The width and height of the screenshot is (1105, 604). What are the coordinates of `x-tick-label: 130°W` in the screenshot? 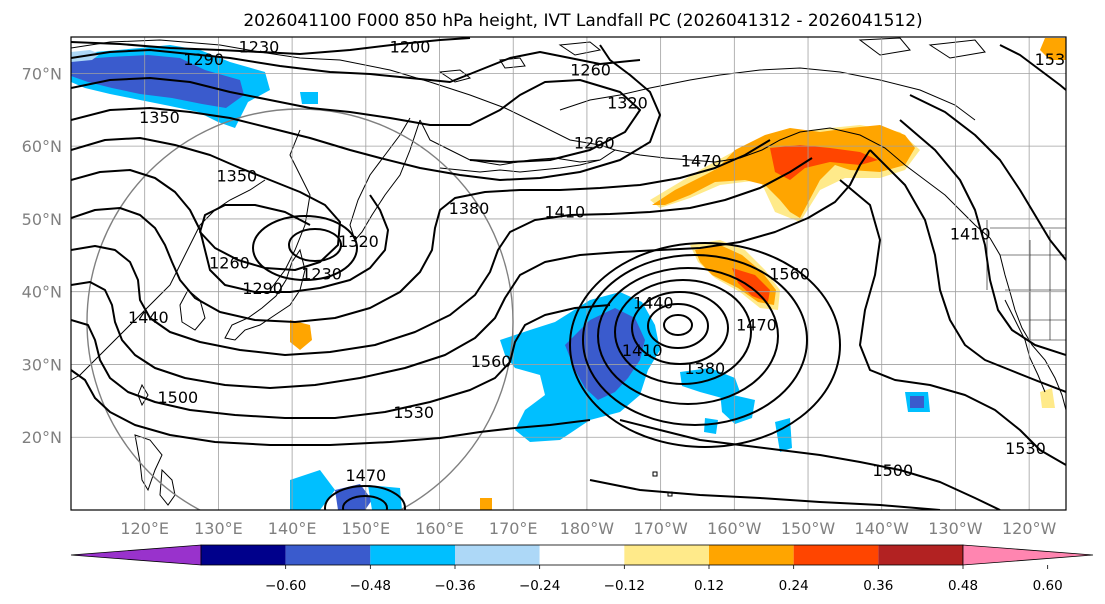 It's located at (955, 528).